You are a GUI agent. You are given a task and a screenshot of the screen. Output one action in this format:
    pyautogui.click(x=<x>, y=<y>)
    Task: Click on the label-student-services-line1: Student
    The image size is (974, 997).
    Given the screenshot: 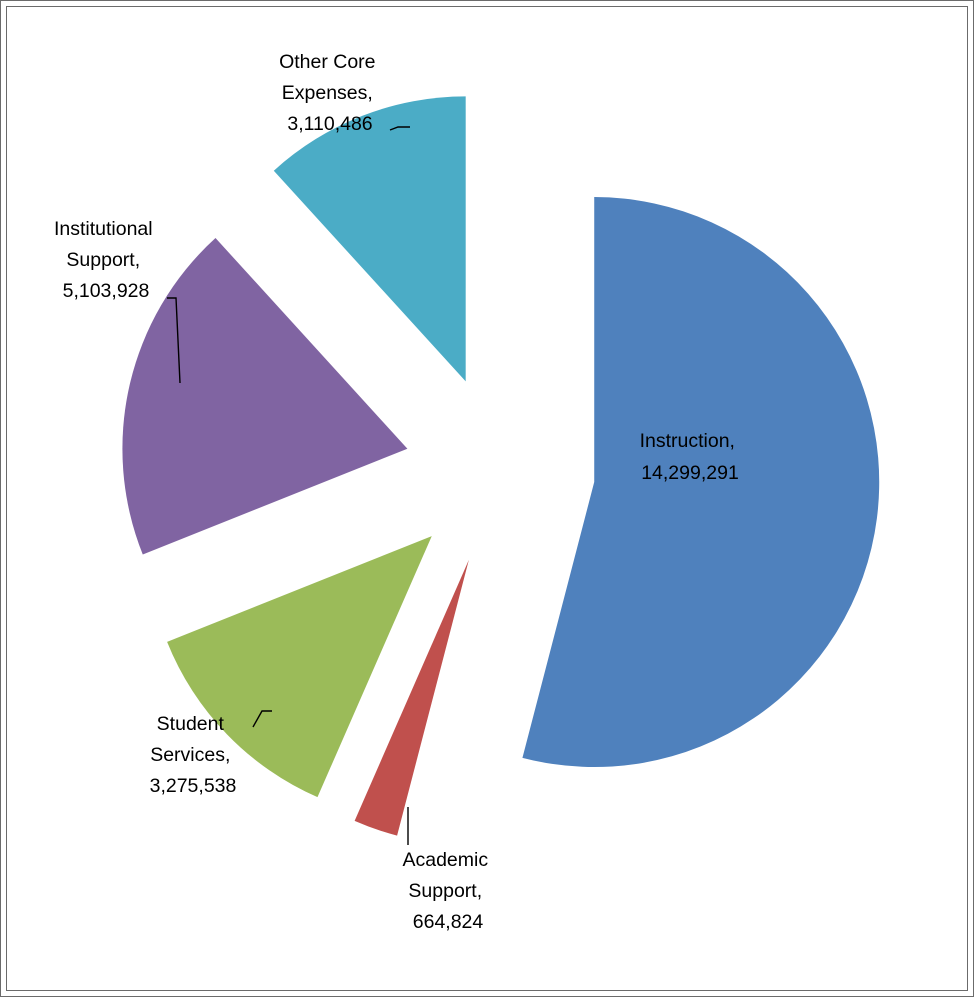 What is the action you would take?
    pyautogui.click(x=191, y=724)
    